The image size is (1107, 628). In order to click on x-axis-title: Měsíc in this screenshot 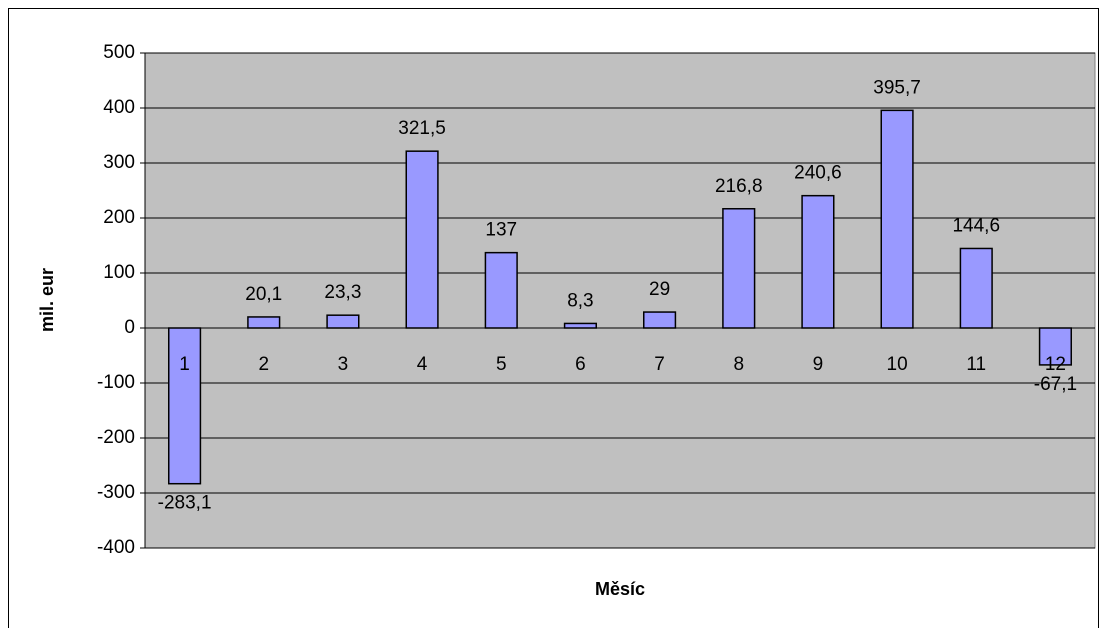, I will do `click(620, 589)`.